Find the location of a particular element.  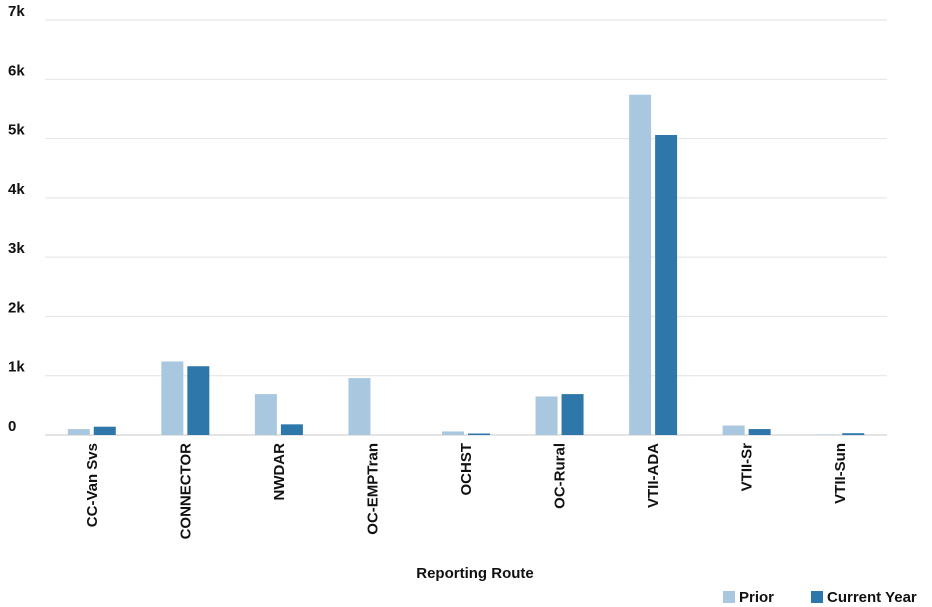

x-category-label: CONNECTOR is located at coordinates (185, 491).